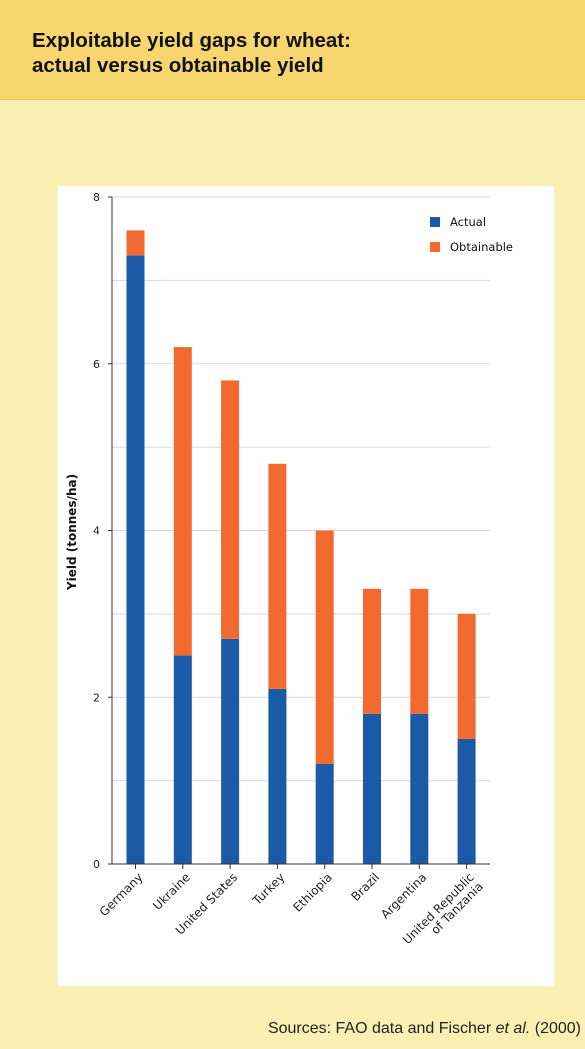  I want to click on x-tick-label-line: Germany, so click(121, 894).